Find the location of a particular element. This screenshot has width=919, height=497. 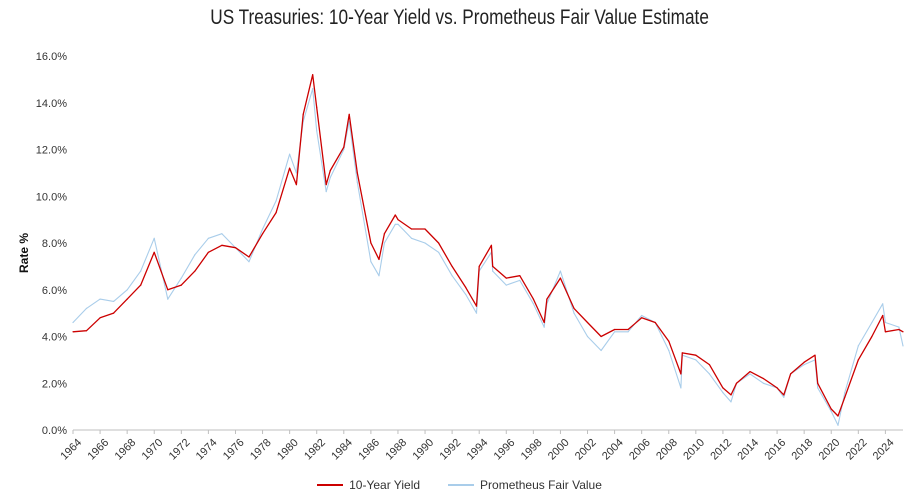

legend-label-fair-value: Prometheus Fair Value is located at coordinates (541, 485).